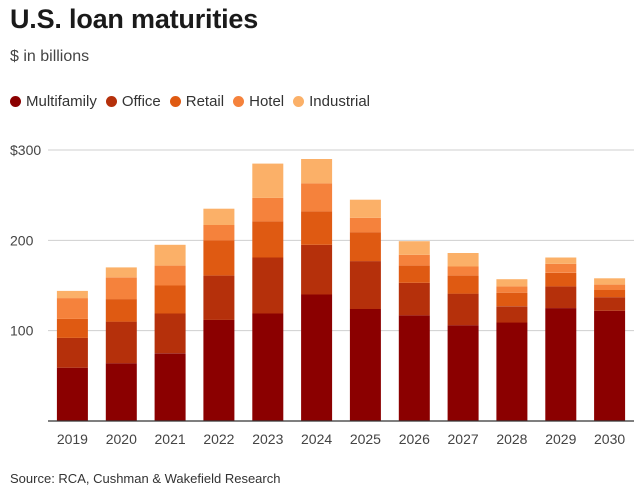 The height and width of the screenshot is (492, 640). What do you see at coordinates (317, 228) in the screenshot?
I see `bar-segment-retail-2024` at bounding box center [317, 228].